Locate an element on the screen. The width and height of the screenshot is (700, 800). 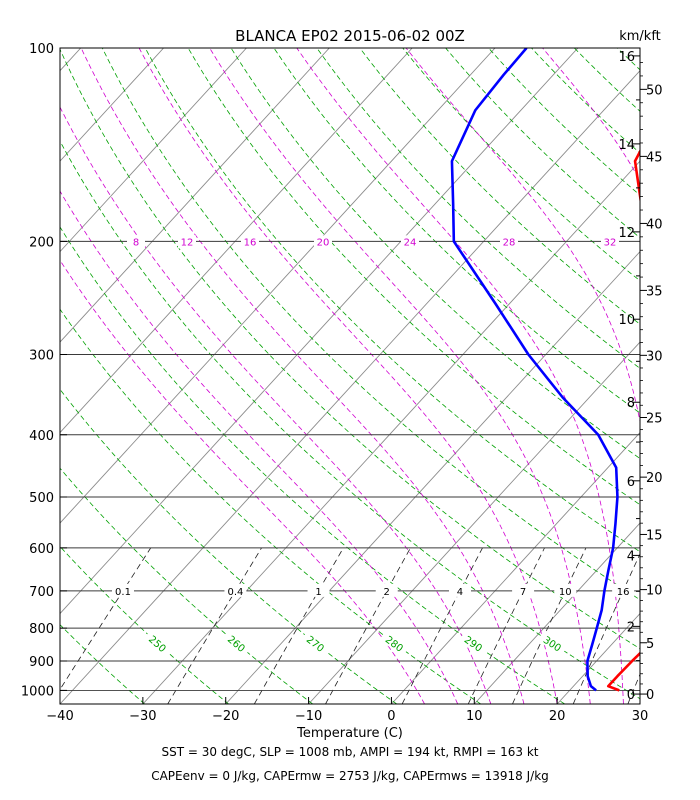
chart-title: BLANCA EP02 2015-06-02 00Z is located at coordinates (350, 36).